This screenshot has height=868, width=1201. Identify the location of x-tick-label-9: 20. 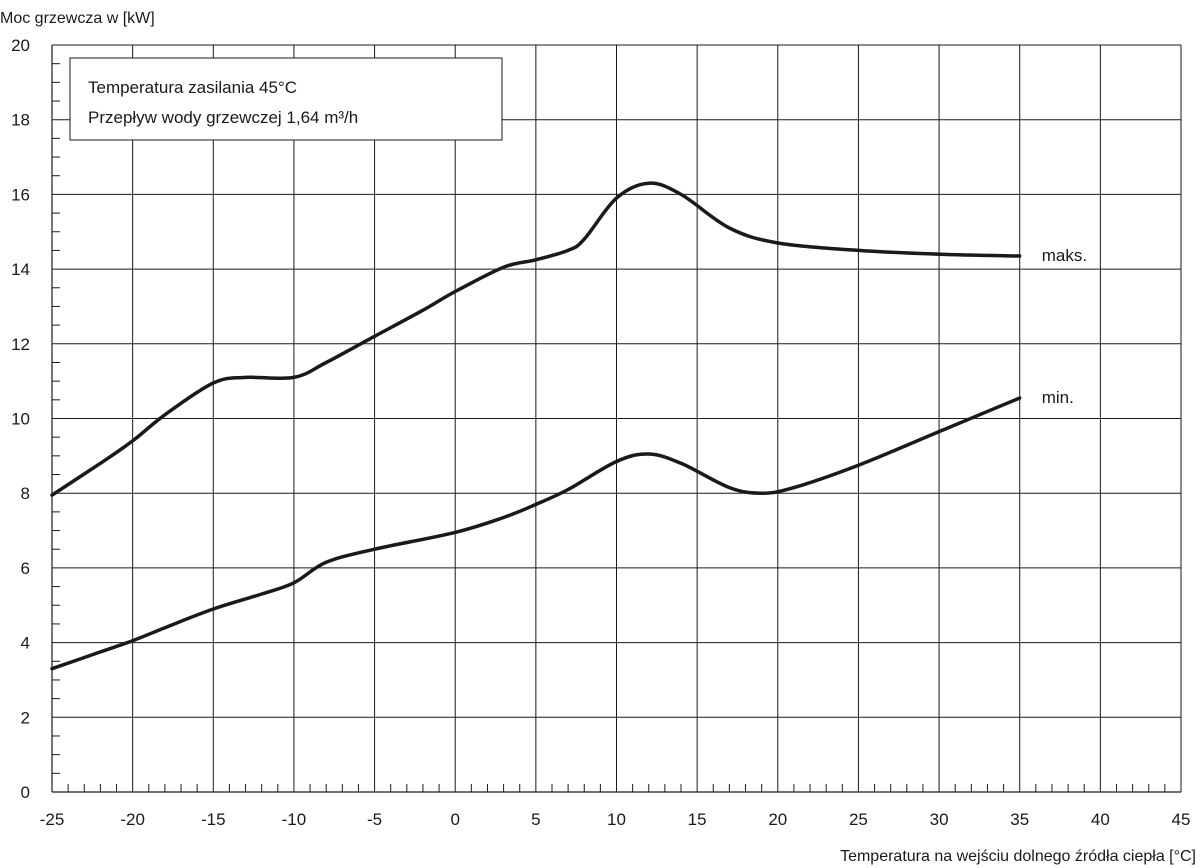
(777, 819).